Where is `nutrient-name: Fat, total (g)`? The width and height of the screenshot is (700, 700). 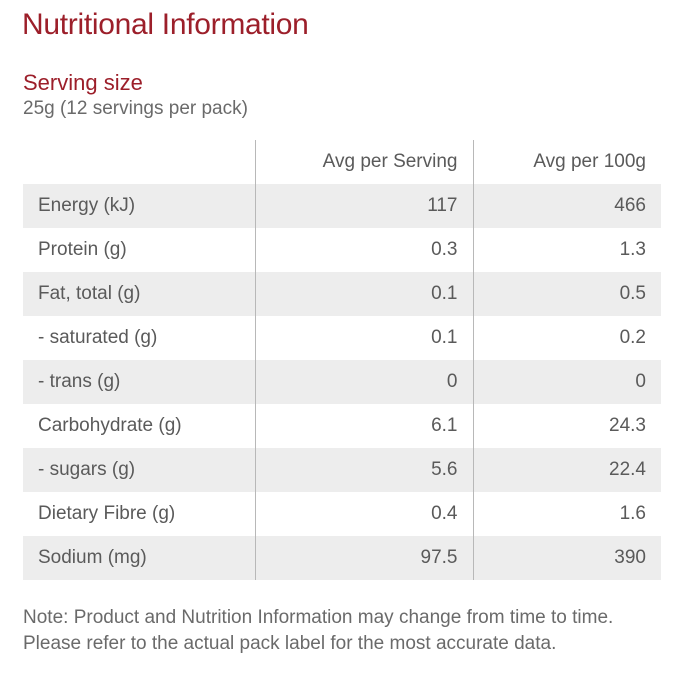 nutrient-name: Fat, total (g) is located at coordinates (139, 294).